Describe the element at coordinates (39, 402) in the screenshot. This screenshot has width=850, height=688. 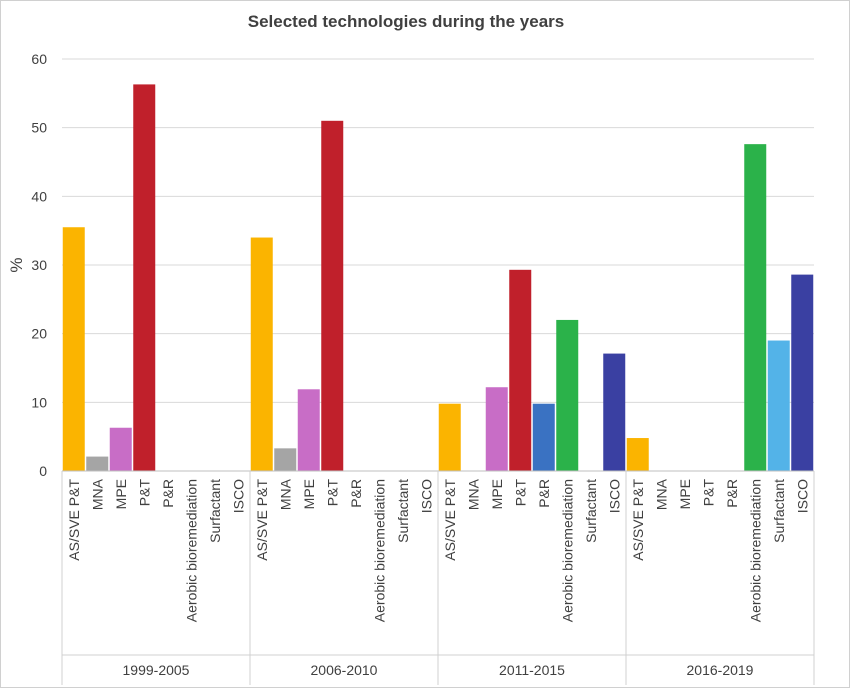
I see `y-tick-label: 10` at that location.